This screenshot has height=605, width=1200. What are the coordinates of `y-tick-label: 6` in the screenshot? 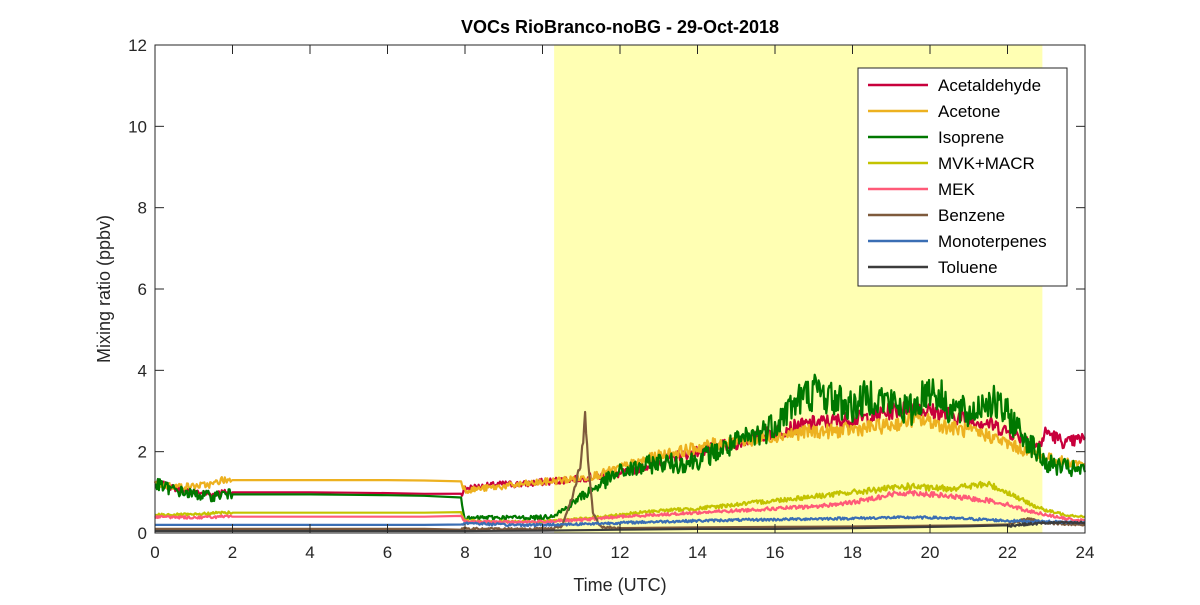 It's located at (142, 289).